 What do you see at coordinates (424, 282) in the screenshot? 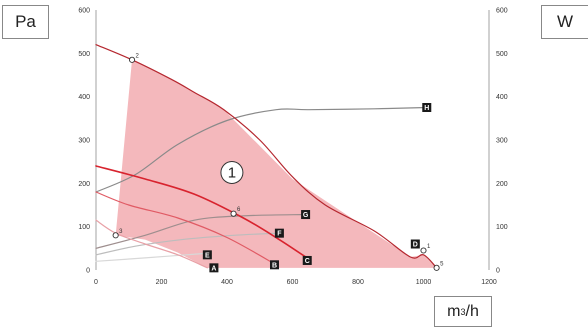
I see `x-tick-label: 1000` at bounding box center [424, 282].